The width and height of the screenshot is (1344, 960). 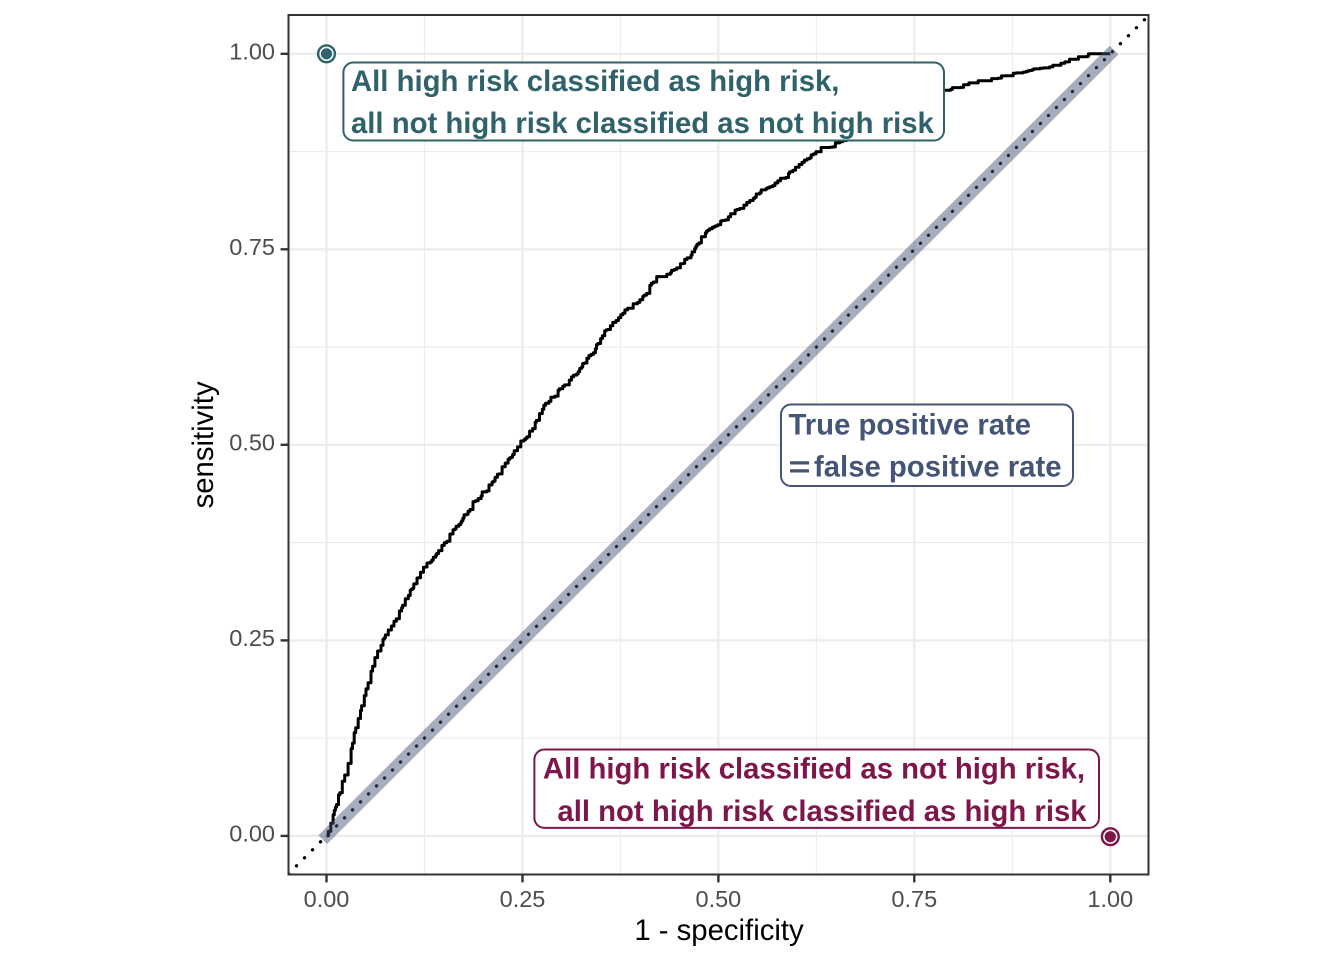 What do you see at coordinates (938, 467) in the screenshot?
I see `svg-text: false positive rate` at bounding box center [938, 467].